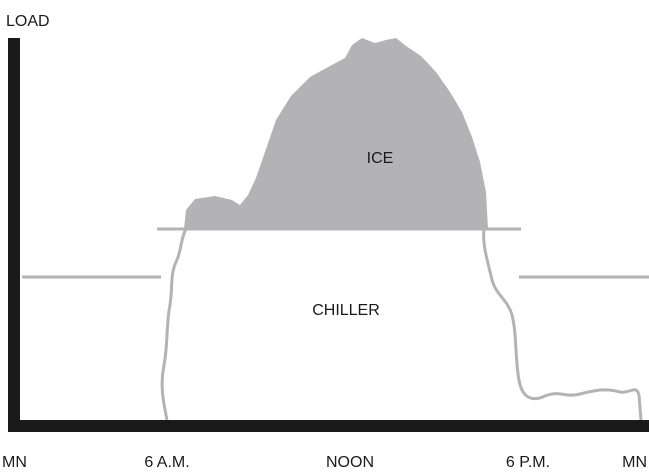 Image resolution: width=649 pixels, height=473 pixels. Describe the element at coordinates (28, 21) in the screenshot. I see `y-axis-label: LOAD` at that location.